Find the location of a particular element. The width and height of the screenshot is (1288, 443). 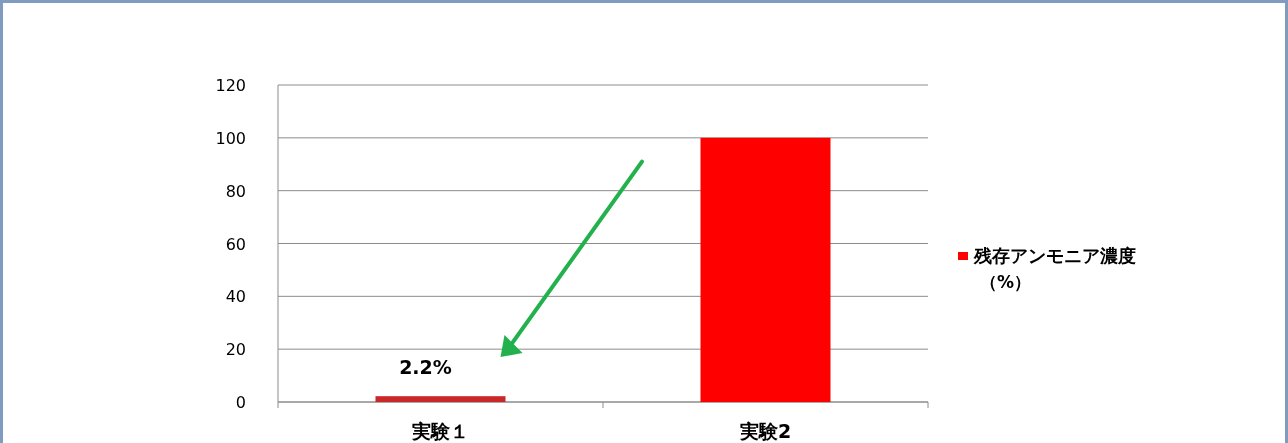

y-tick-label: 80 is located at coordinates (235, 191).